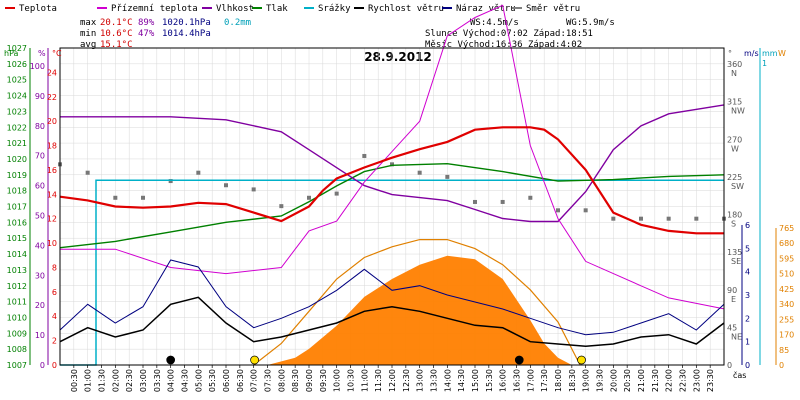 The image size is (800, 400). Describe the element at coordinates (146, 34) in the screenshot. I see `stat-min-hum: 47%` at that location.